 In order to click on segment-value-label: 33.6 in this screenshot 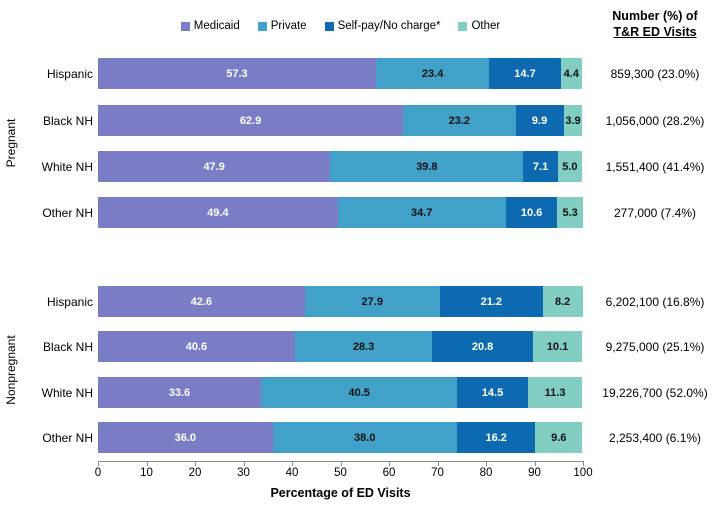, I will do `click(179, 392)`.